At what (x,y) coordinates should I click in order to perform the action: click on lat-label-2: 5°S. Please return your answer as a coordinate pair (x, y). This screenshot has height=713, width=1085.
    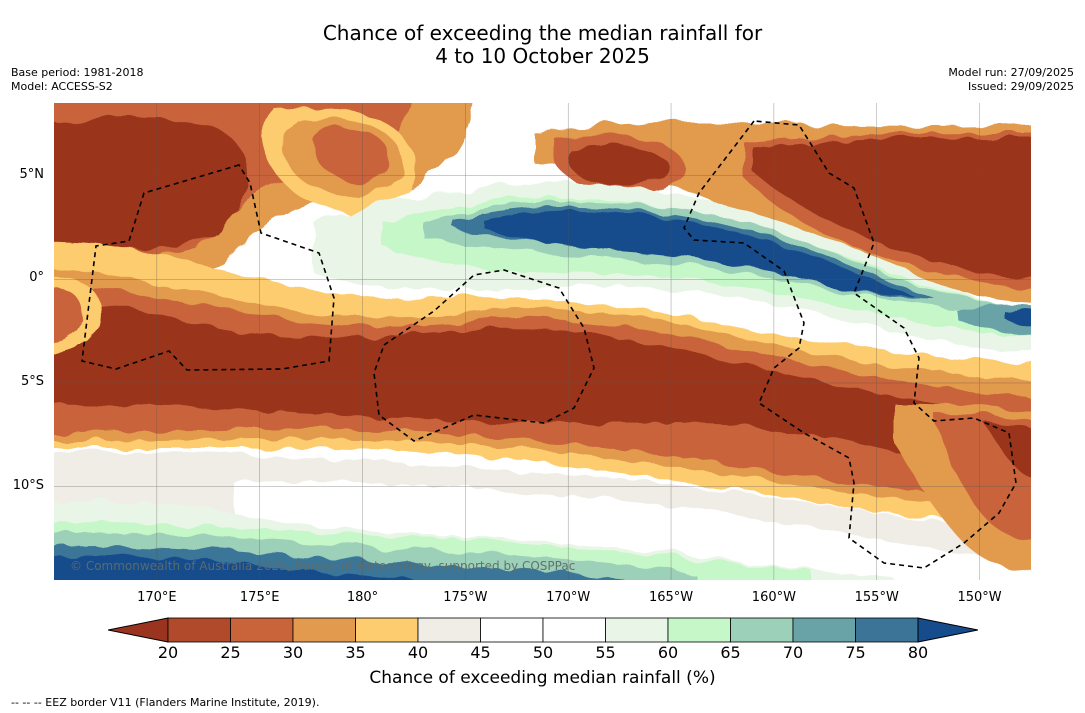
    Looking at the image, I should click on (32, 381).